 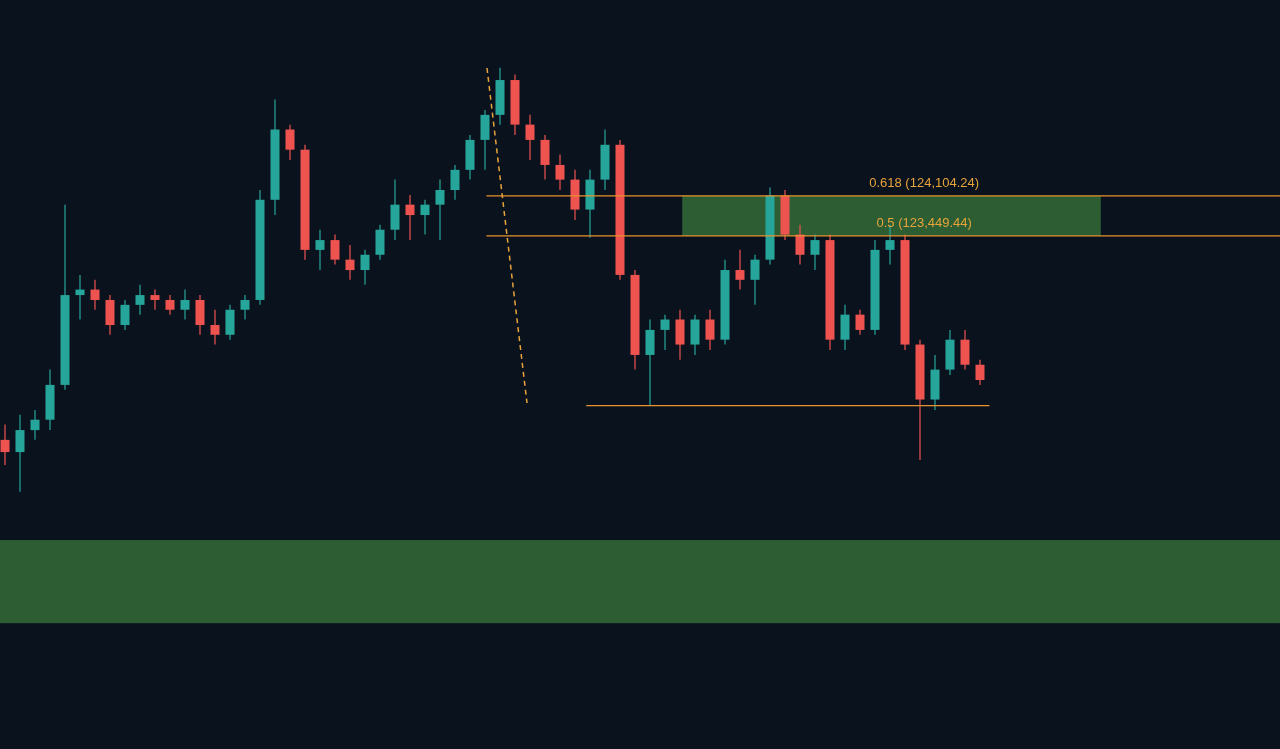 I want to click on ref-line-label: 0.618 (124,104.24), so click(x=924, y=182).